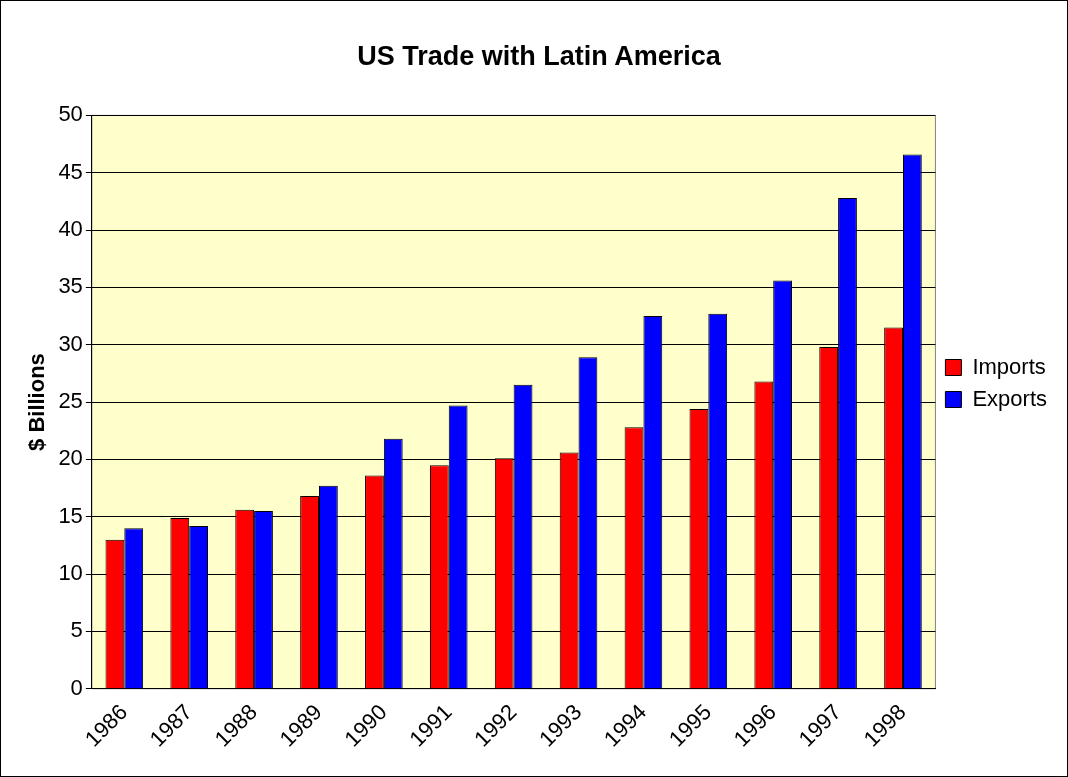  What do you see at coordinates (70, 458) in the screenshot?
I see `y-tick-label: 20` at bounding box center [70, 458].